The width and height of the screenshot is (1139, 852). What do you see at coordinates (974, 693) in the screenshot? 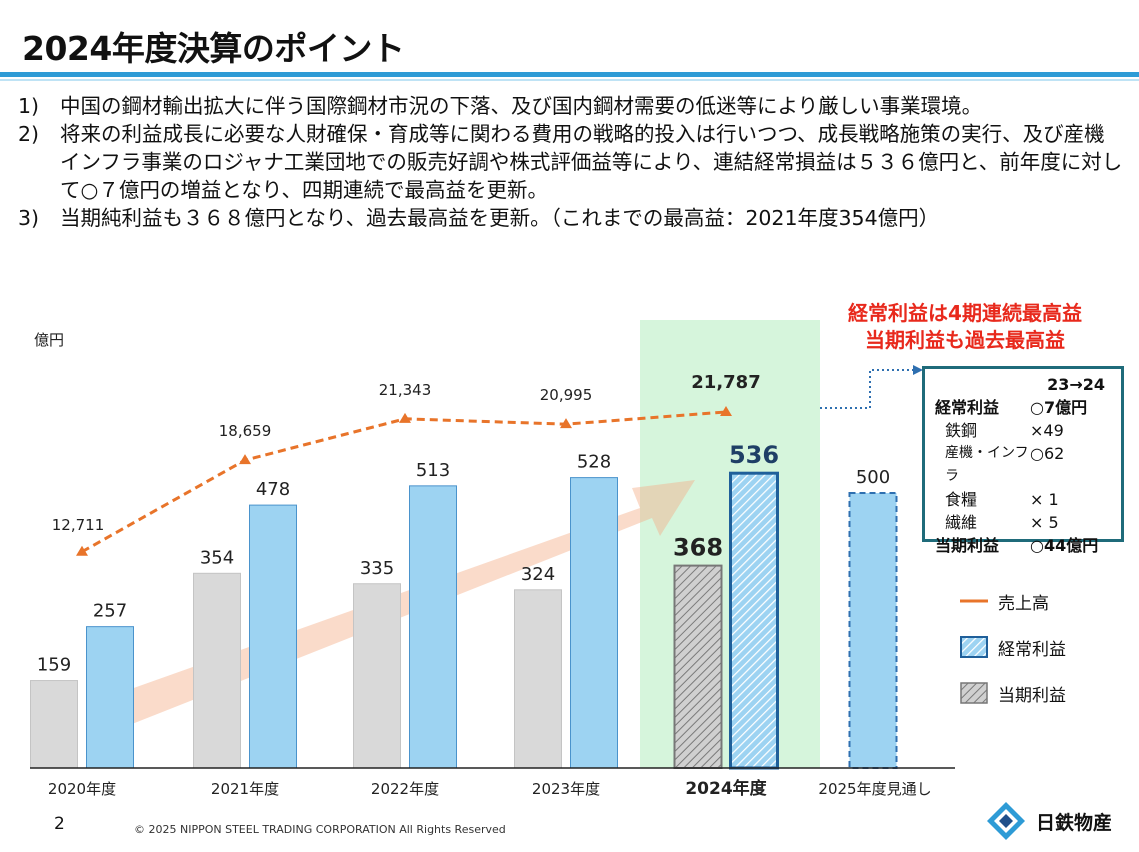
I see `hatched-gray-icon` at bounding box center [974, 693].